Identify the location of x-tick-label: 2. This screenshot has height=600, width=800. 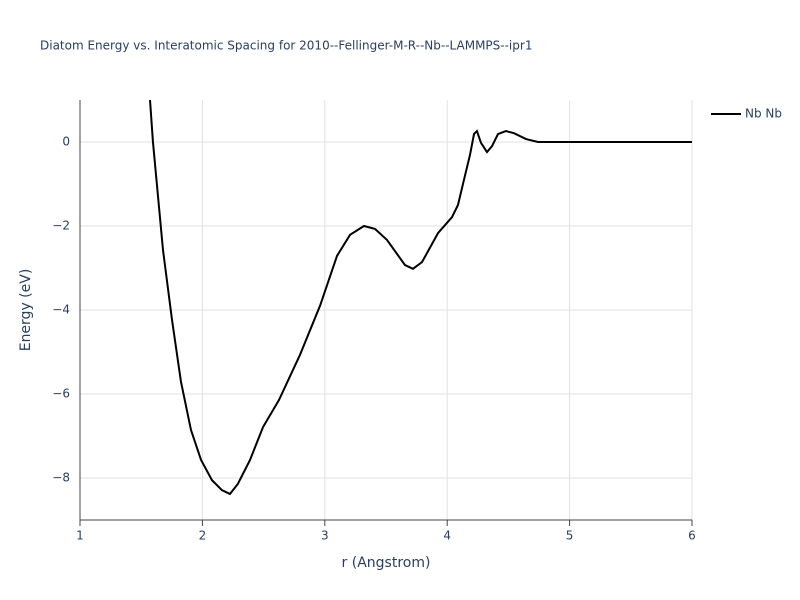
(203, 536).